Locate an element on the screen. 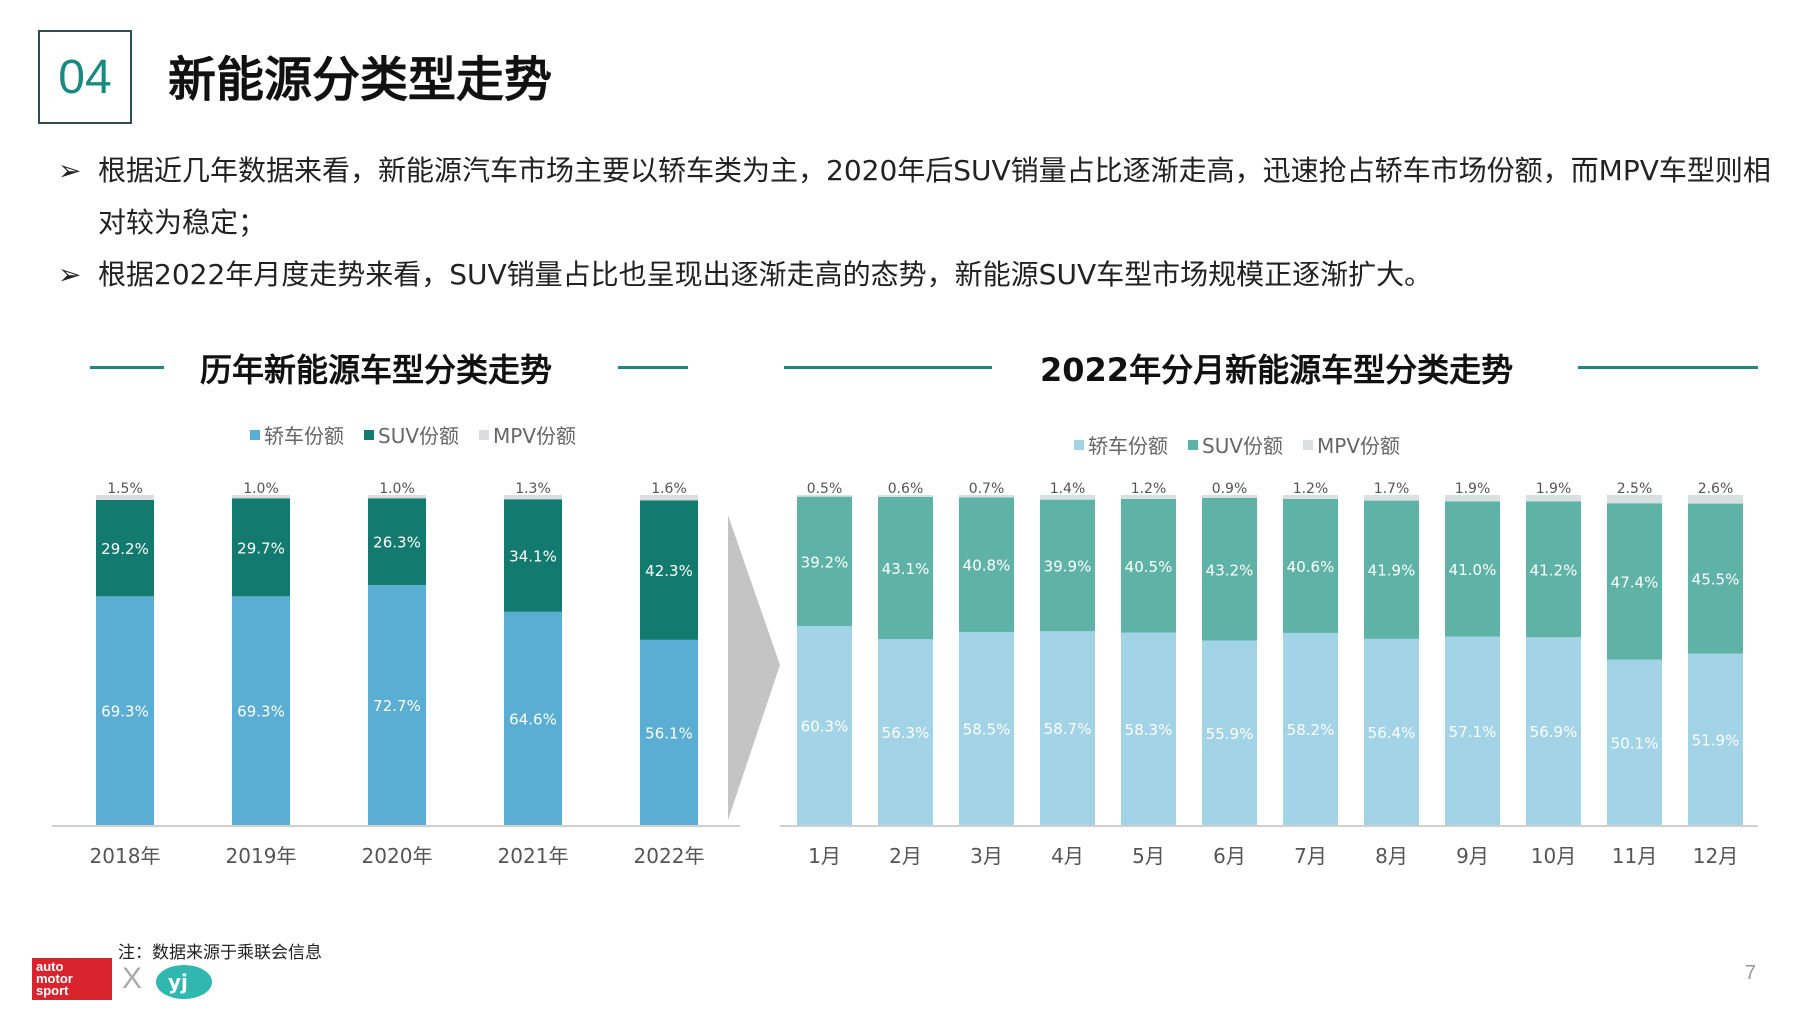 The image size is (1800, 1013). monthly-tick-label: 5月 is located at coordinates (1148, 856).